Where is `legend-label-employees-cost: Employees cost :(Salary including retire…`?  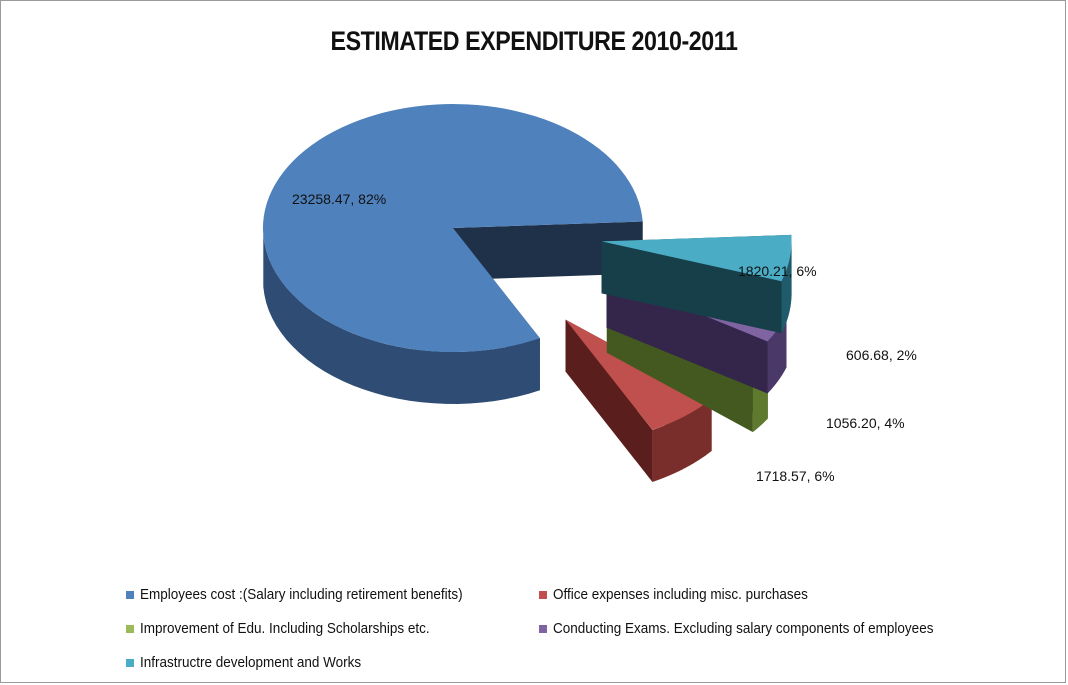
legend-label-employees-cost: Employees cost :(Salary including retire… is located at coordinates (301, 594).